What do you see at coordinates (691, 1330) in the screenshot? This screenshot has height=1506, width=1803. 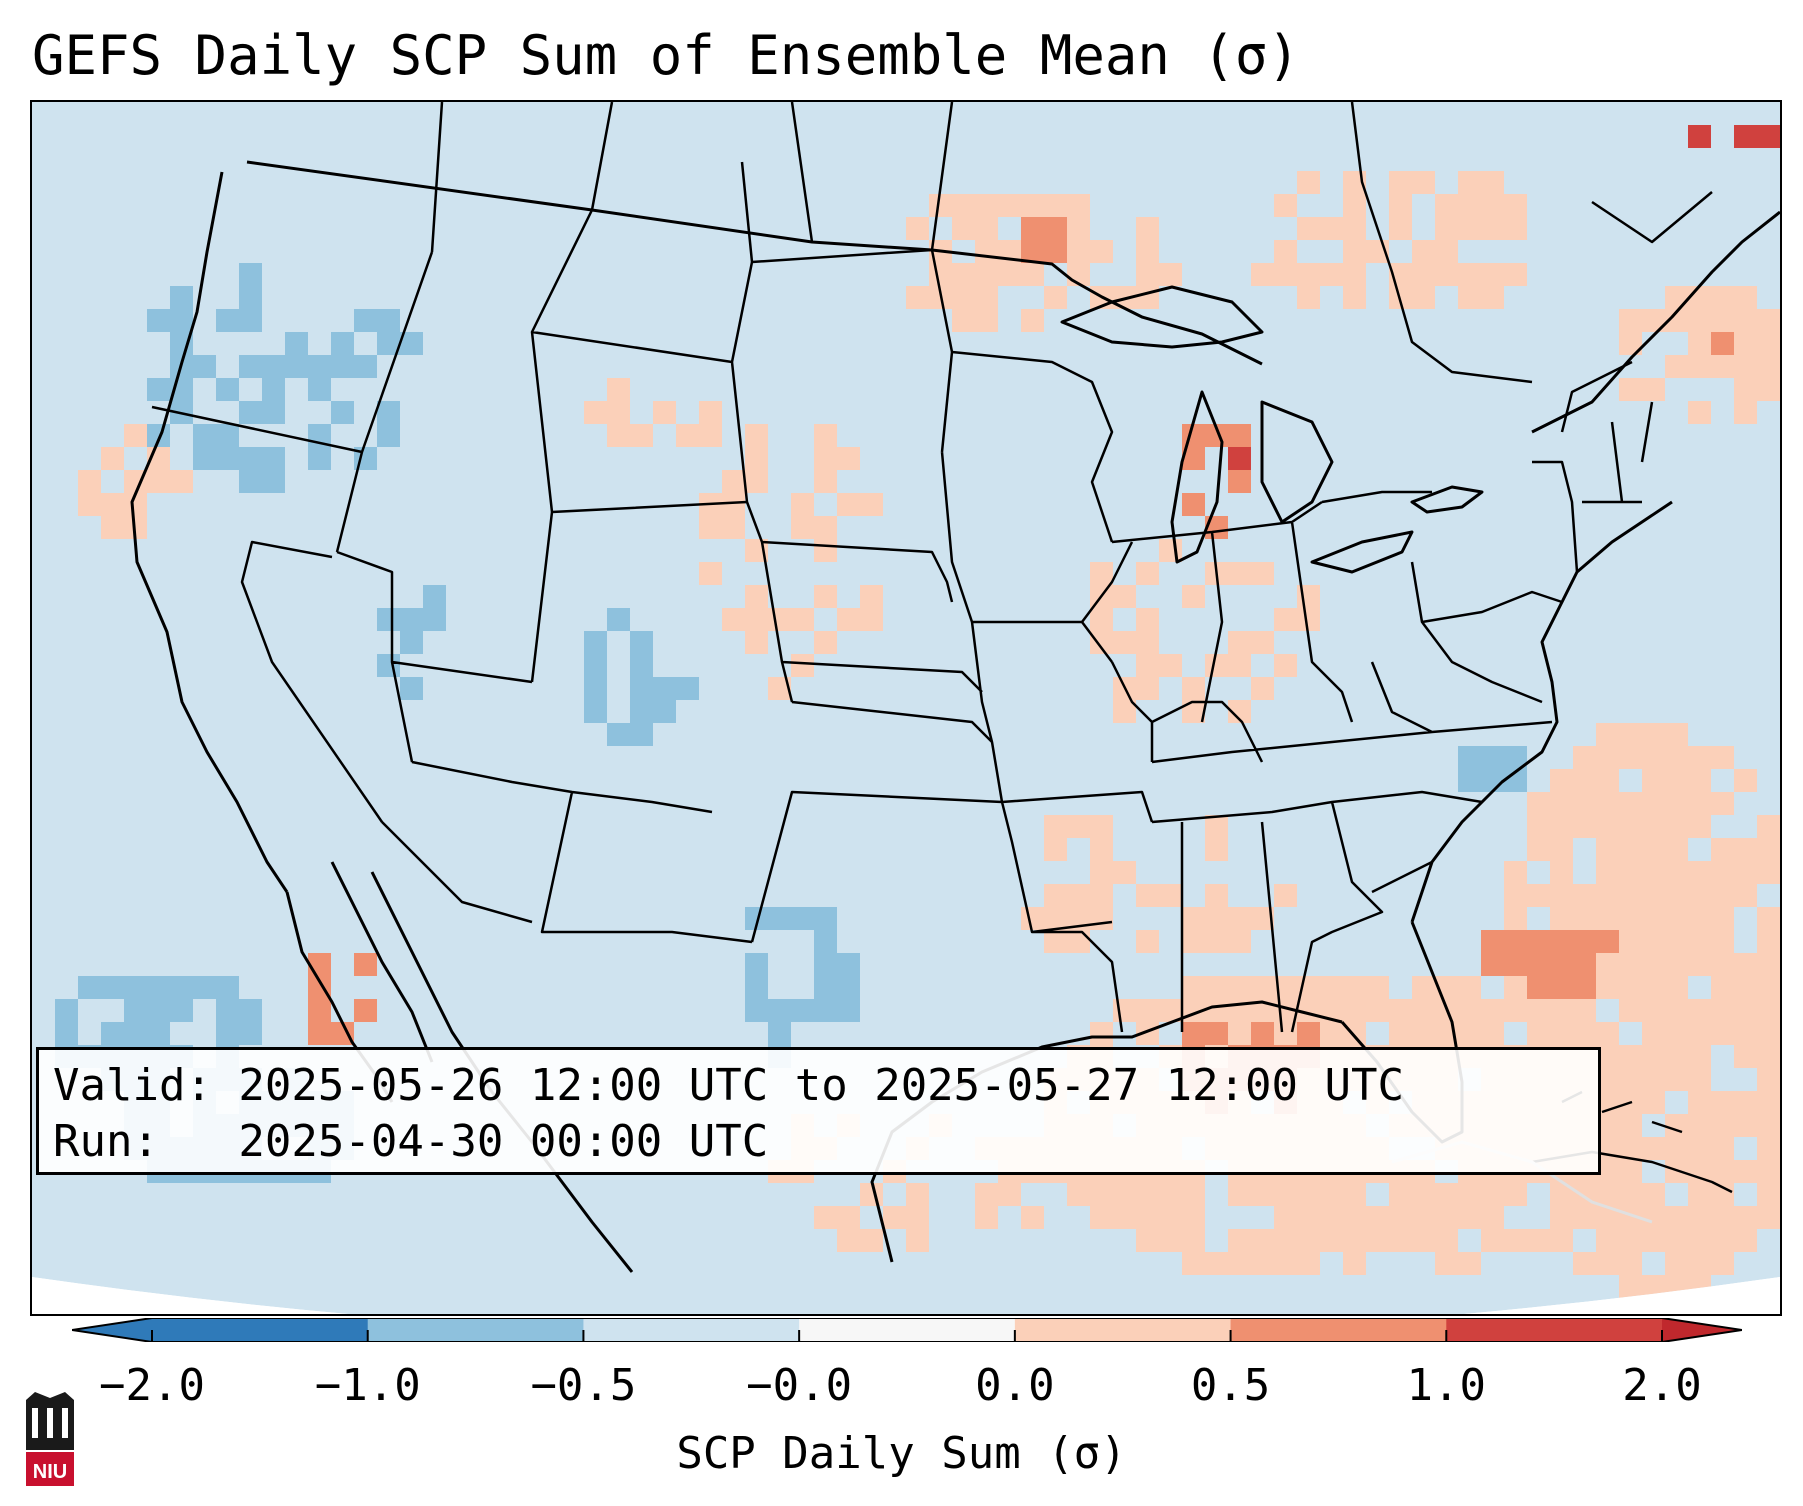 I see `colorbar-segment` at bounding box center [691, 1330].